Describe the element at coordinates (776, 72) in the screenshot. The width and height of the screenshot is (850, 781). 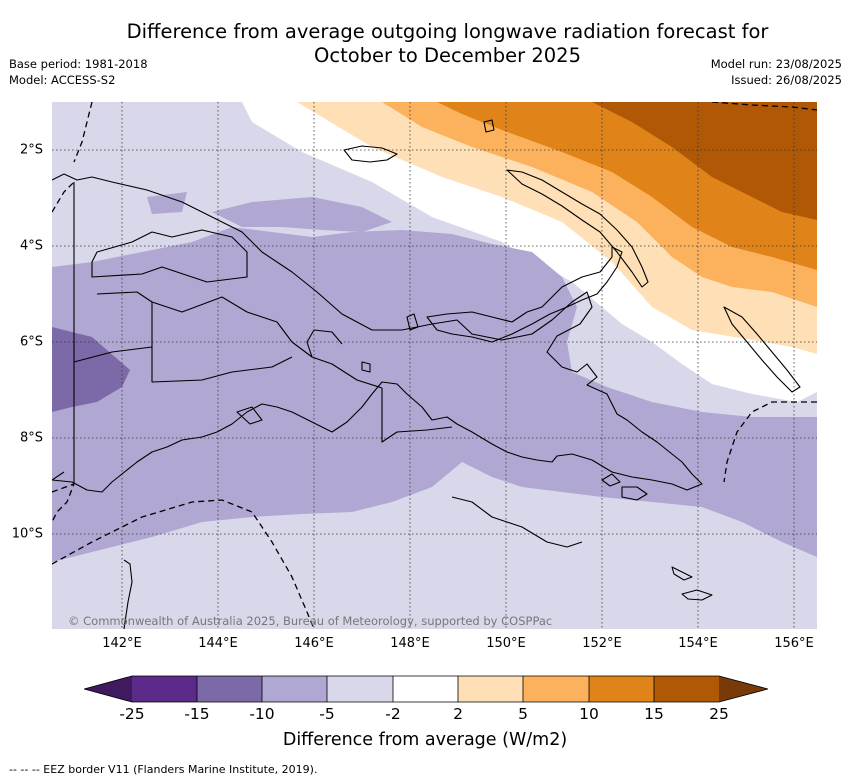
I see `meta-right: Model run: 23/08/2025 Issued: 26/08/2025` at that location.